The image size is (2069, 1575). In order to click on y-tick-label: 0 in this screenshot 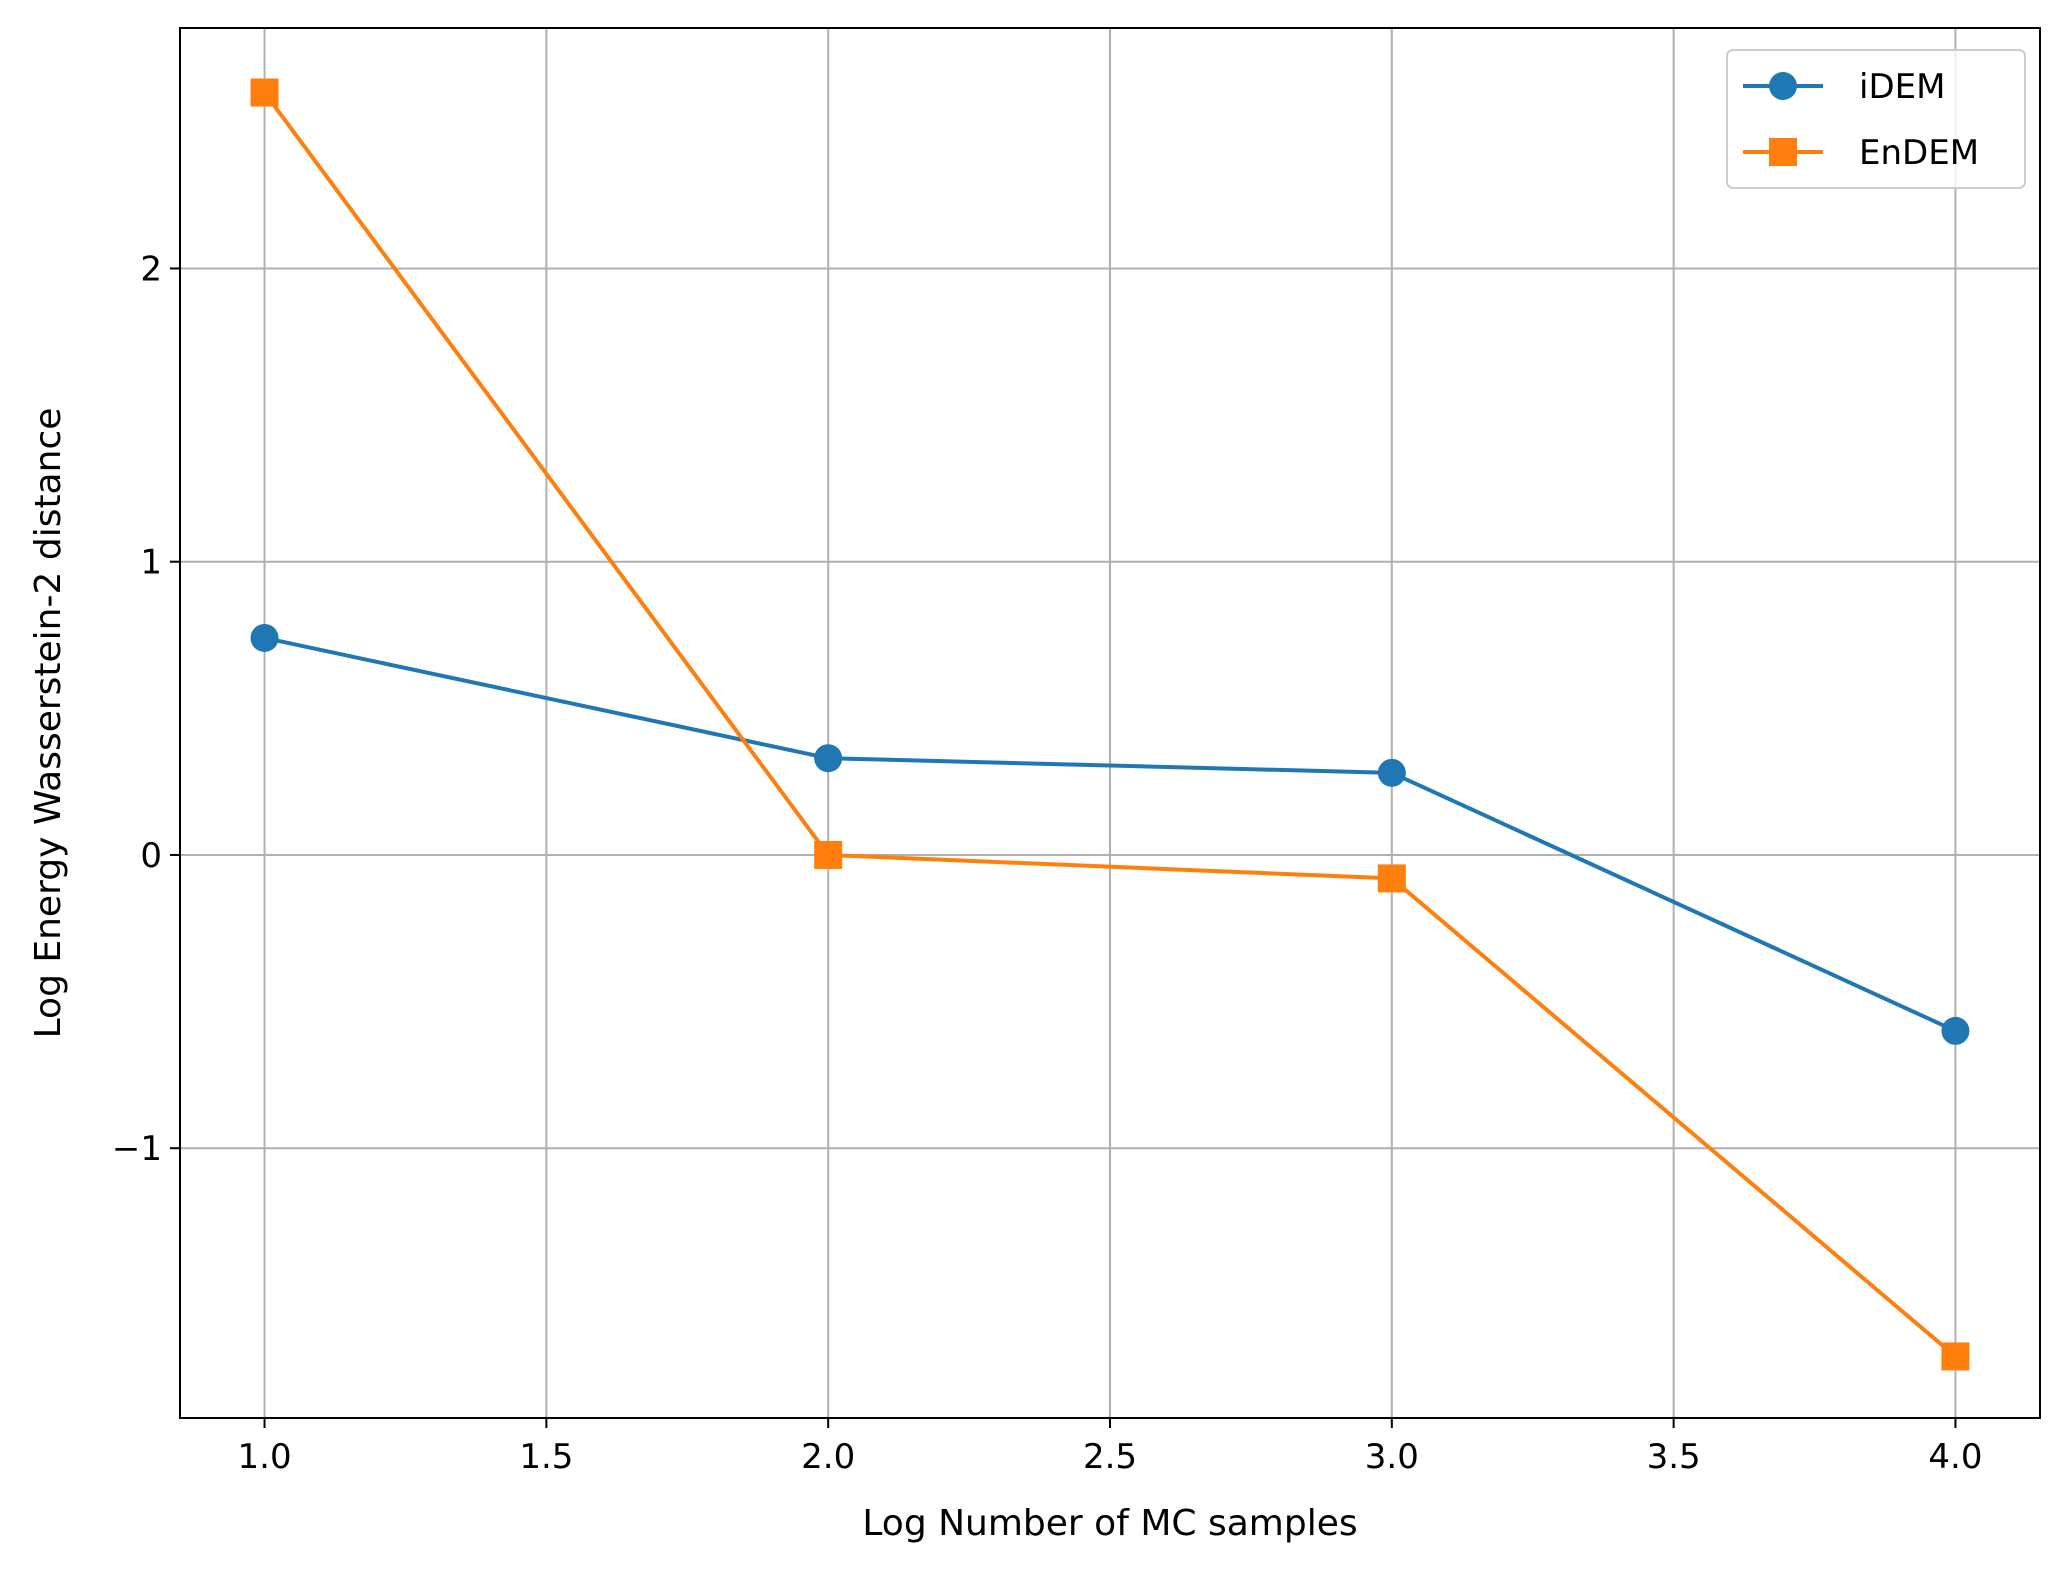, I will do `click(151, 856)`.